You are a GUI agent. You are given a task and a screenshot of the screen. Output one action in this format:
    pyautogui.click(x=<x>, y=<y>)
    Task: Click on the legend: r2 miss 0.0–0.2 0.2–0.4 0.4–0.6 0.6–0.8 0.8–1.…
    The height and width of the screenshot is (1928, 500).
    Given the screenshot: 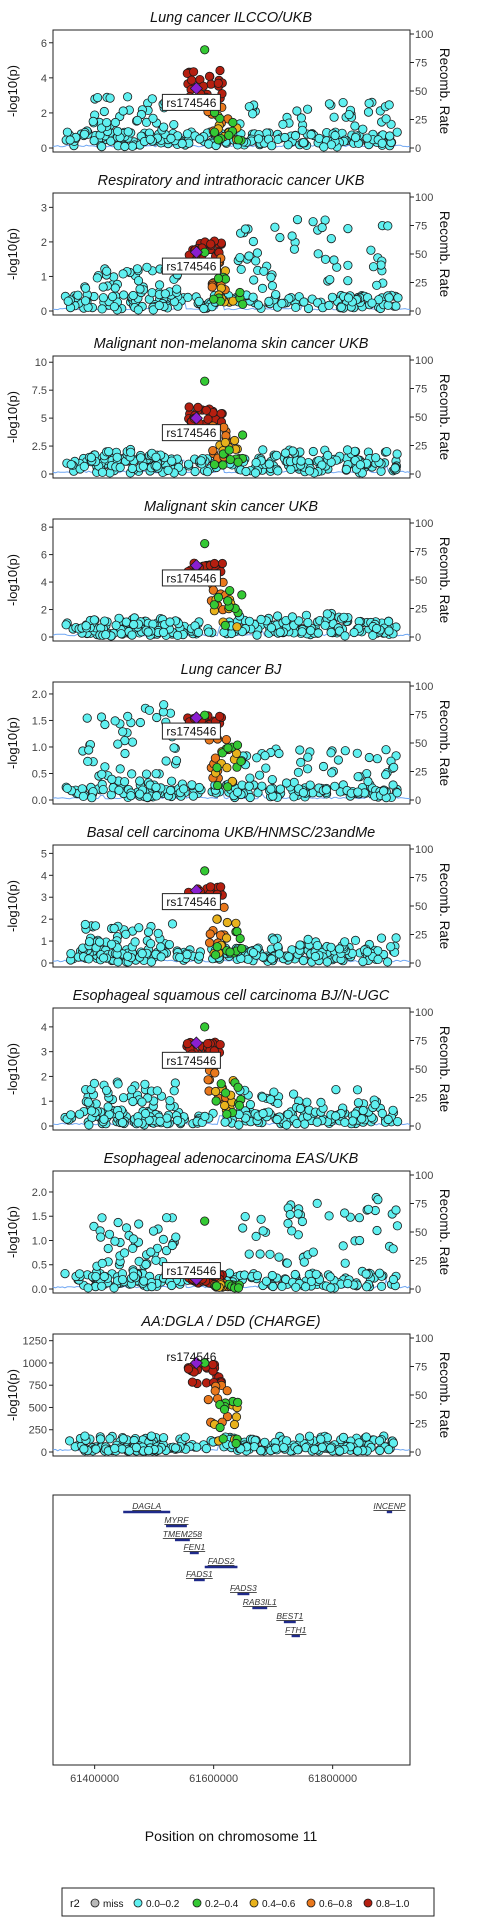 What is the action you would take?
    pyautogui.click(x=248, y=1902)
    